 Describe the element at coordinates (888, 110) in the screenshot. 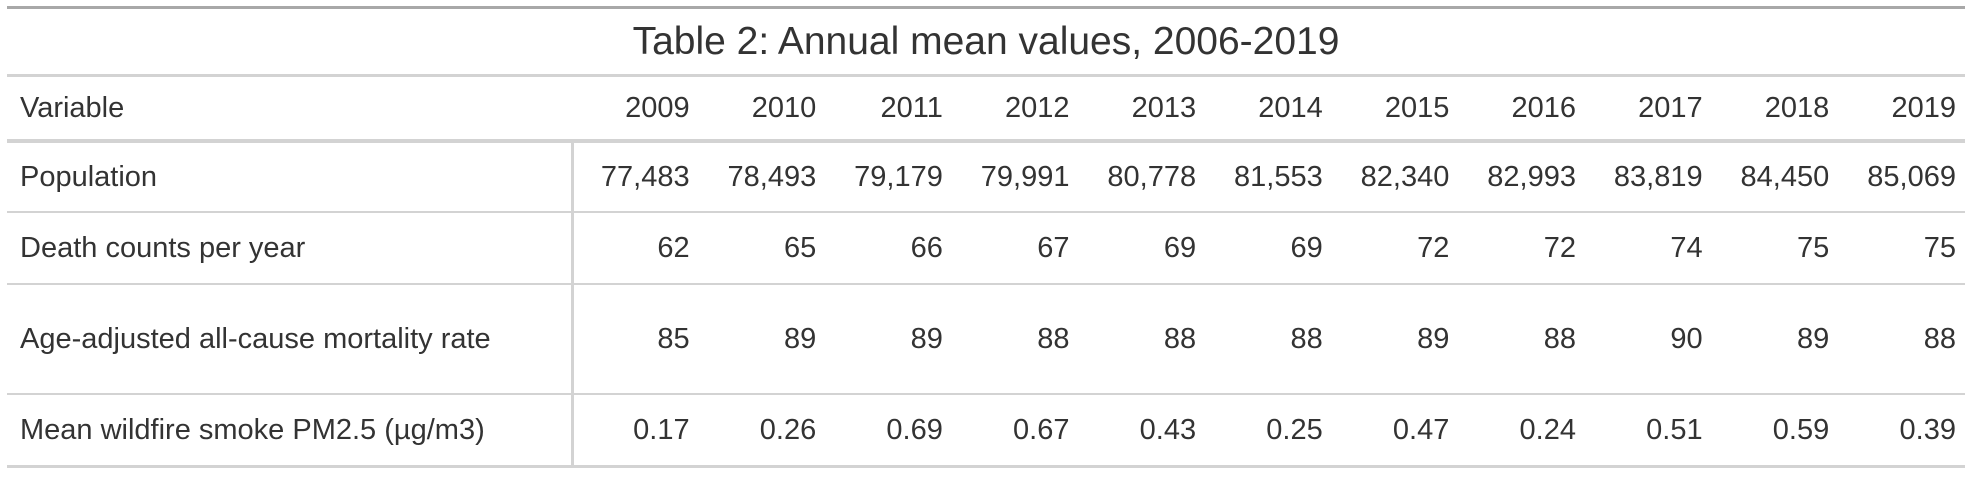

I see `column-header-year: 2011` at that location.